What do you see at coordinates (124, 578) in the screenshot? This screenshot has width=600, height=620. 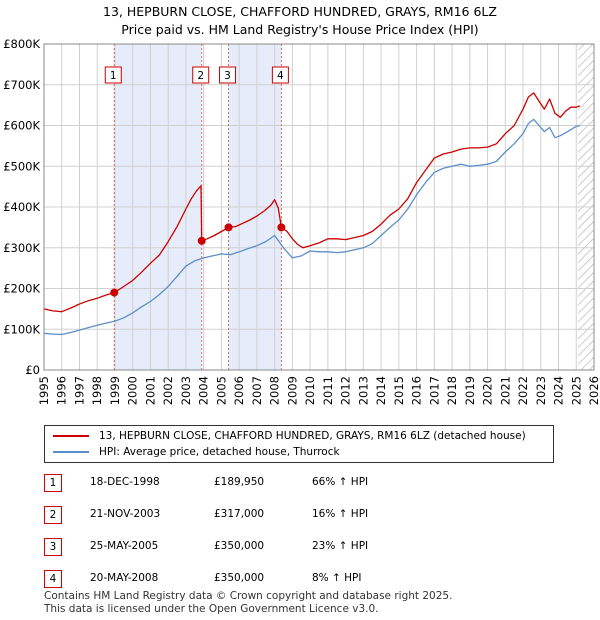 I see `transaction-date: 20-MAY-2008` at bounding box center [124, 578].